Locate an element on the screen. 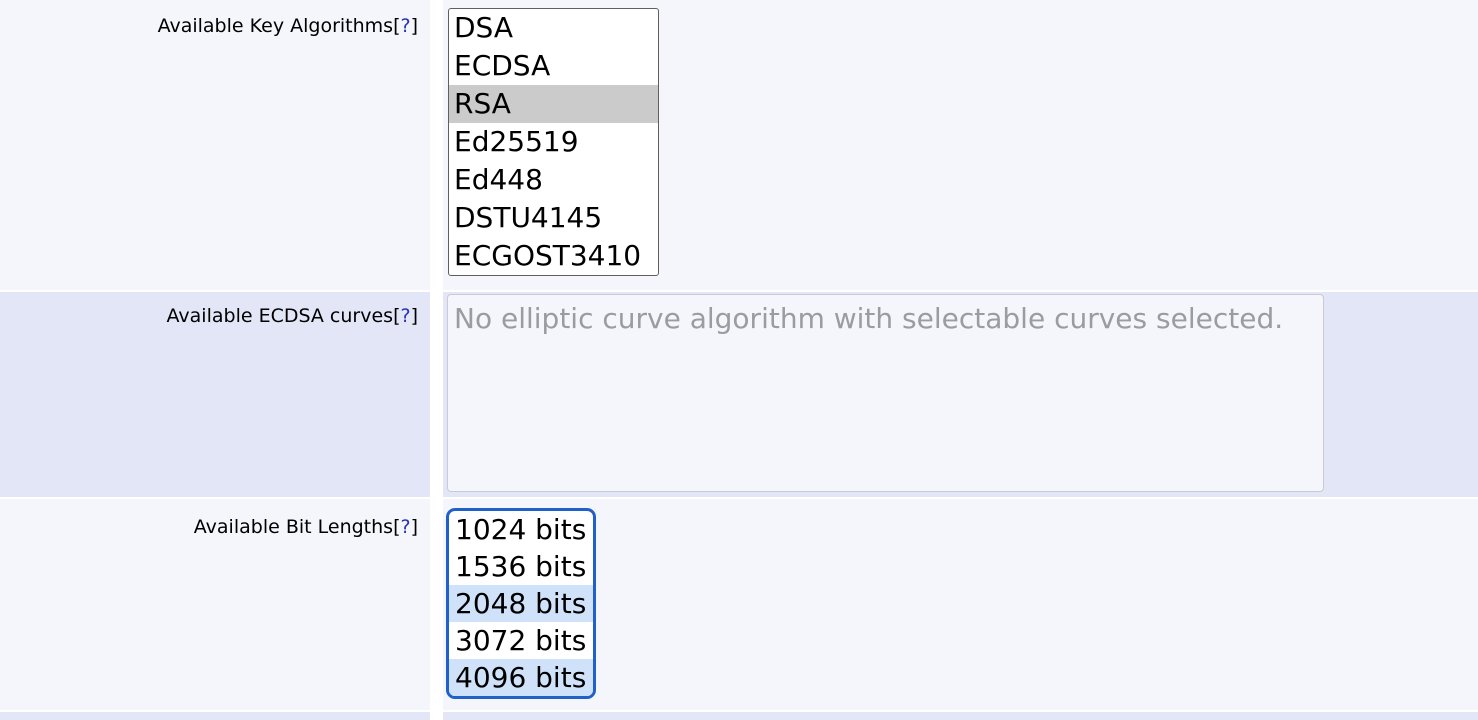 This screenshot has width=1478, height=720. bit-lengths-label: Available Bit Lengths is located at coordinates (293, 527).